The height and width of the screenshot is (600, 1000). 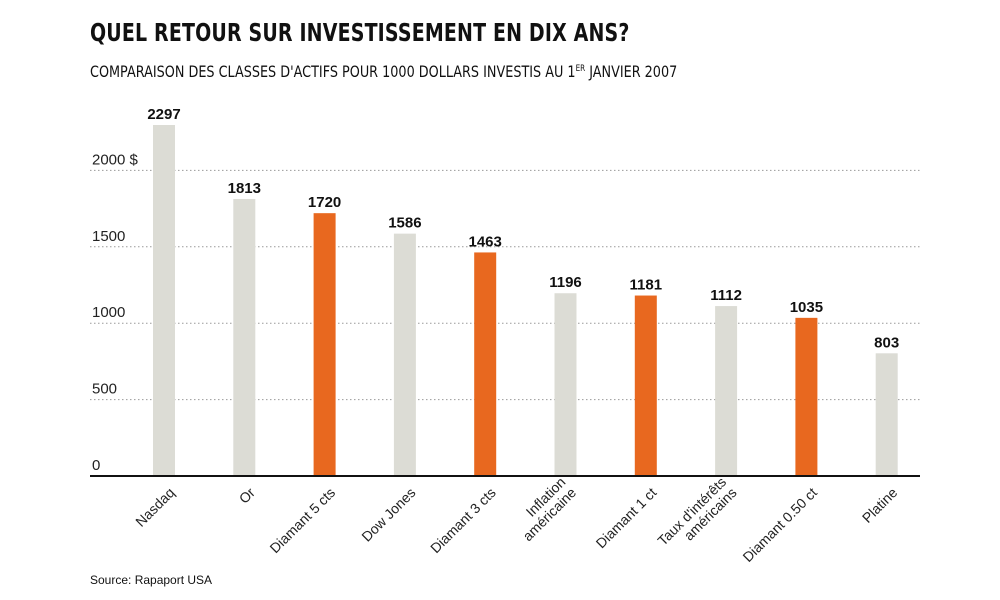 What do you see at coordinates (244, 188) in the screenshot?
I see `data-label: 1813` at bounding box center [244, 188].